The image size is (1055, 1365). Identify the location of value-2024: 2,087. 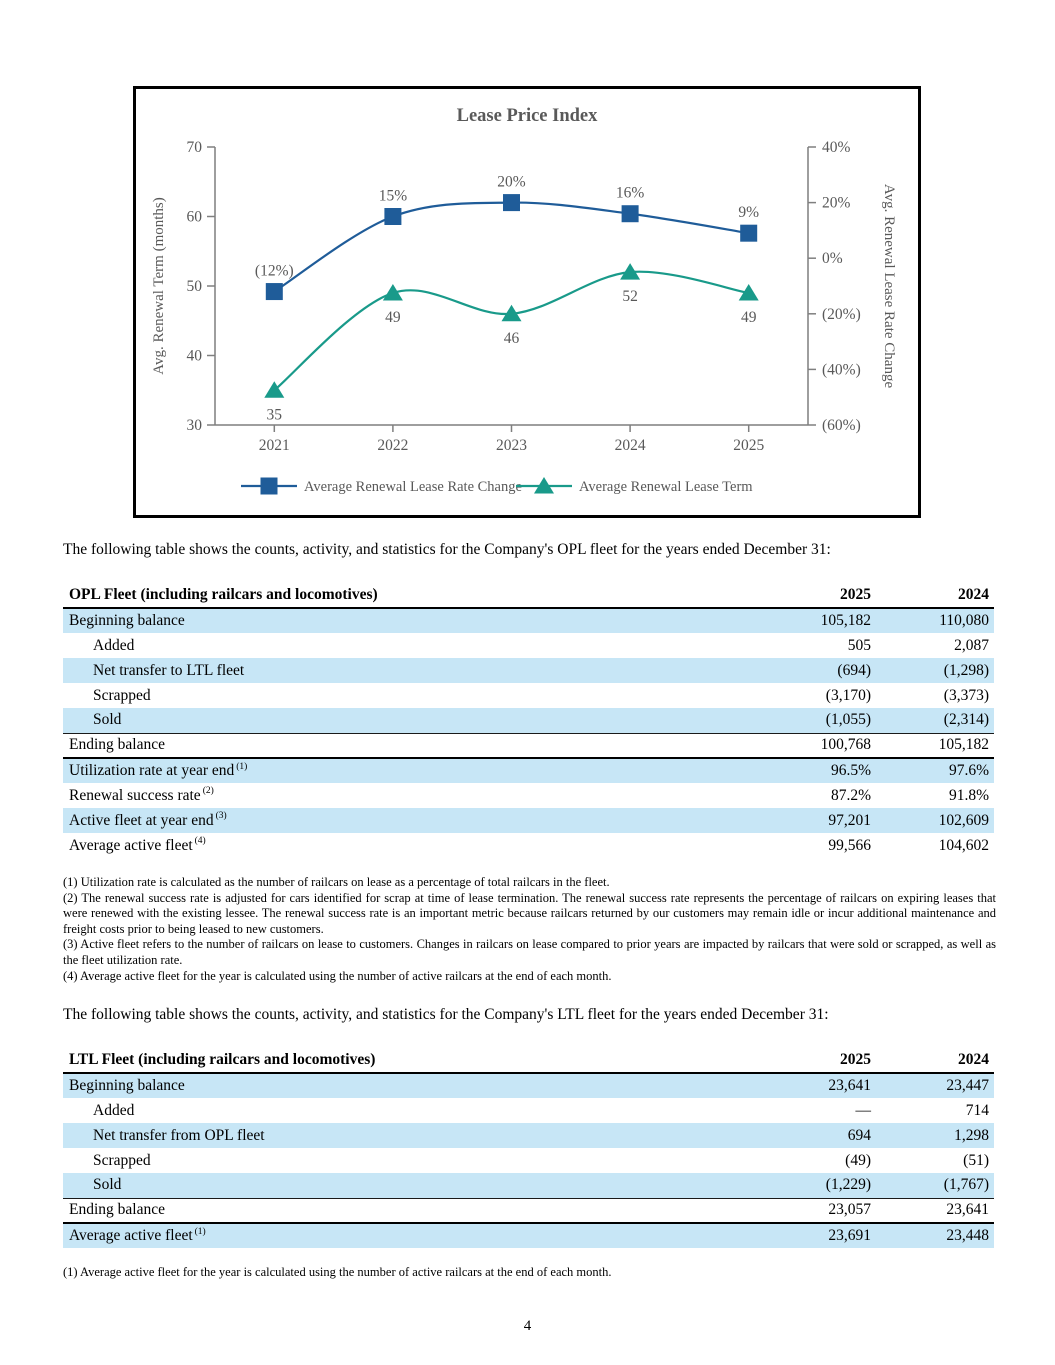
(971, 645).